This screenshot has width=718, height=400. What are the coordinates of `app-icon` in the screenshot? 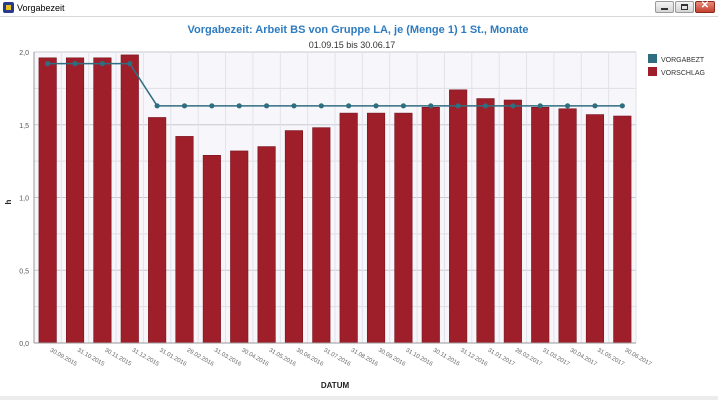 It's located at (8, 7).